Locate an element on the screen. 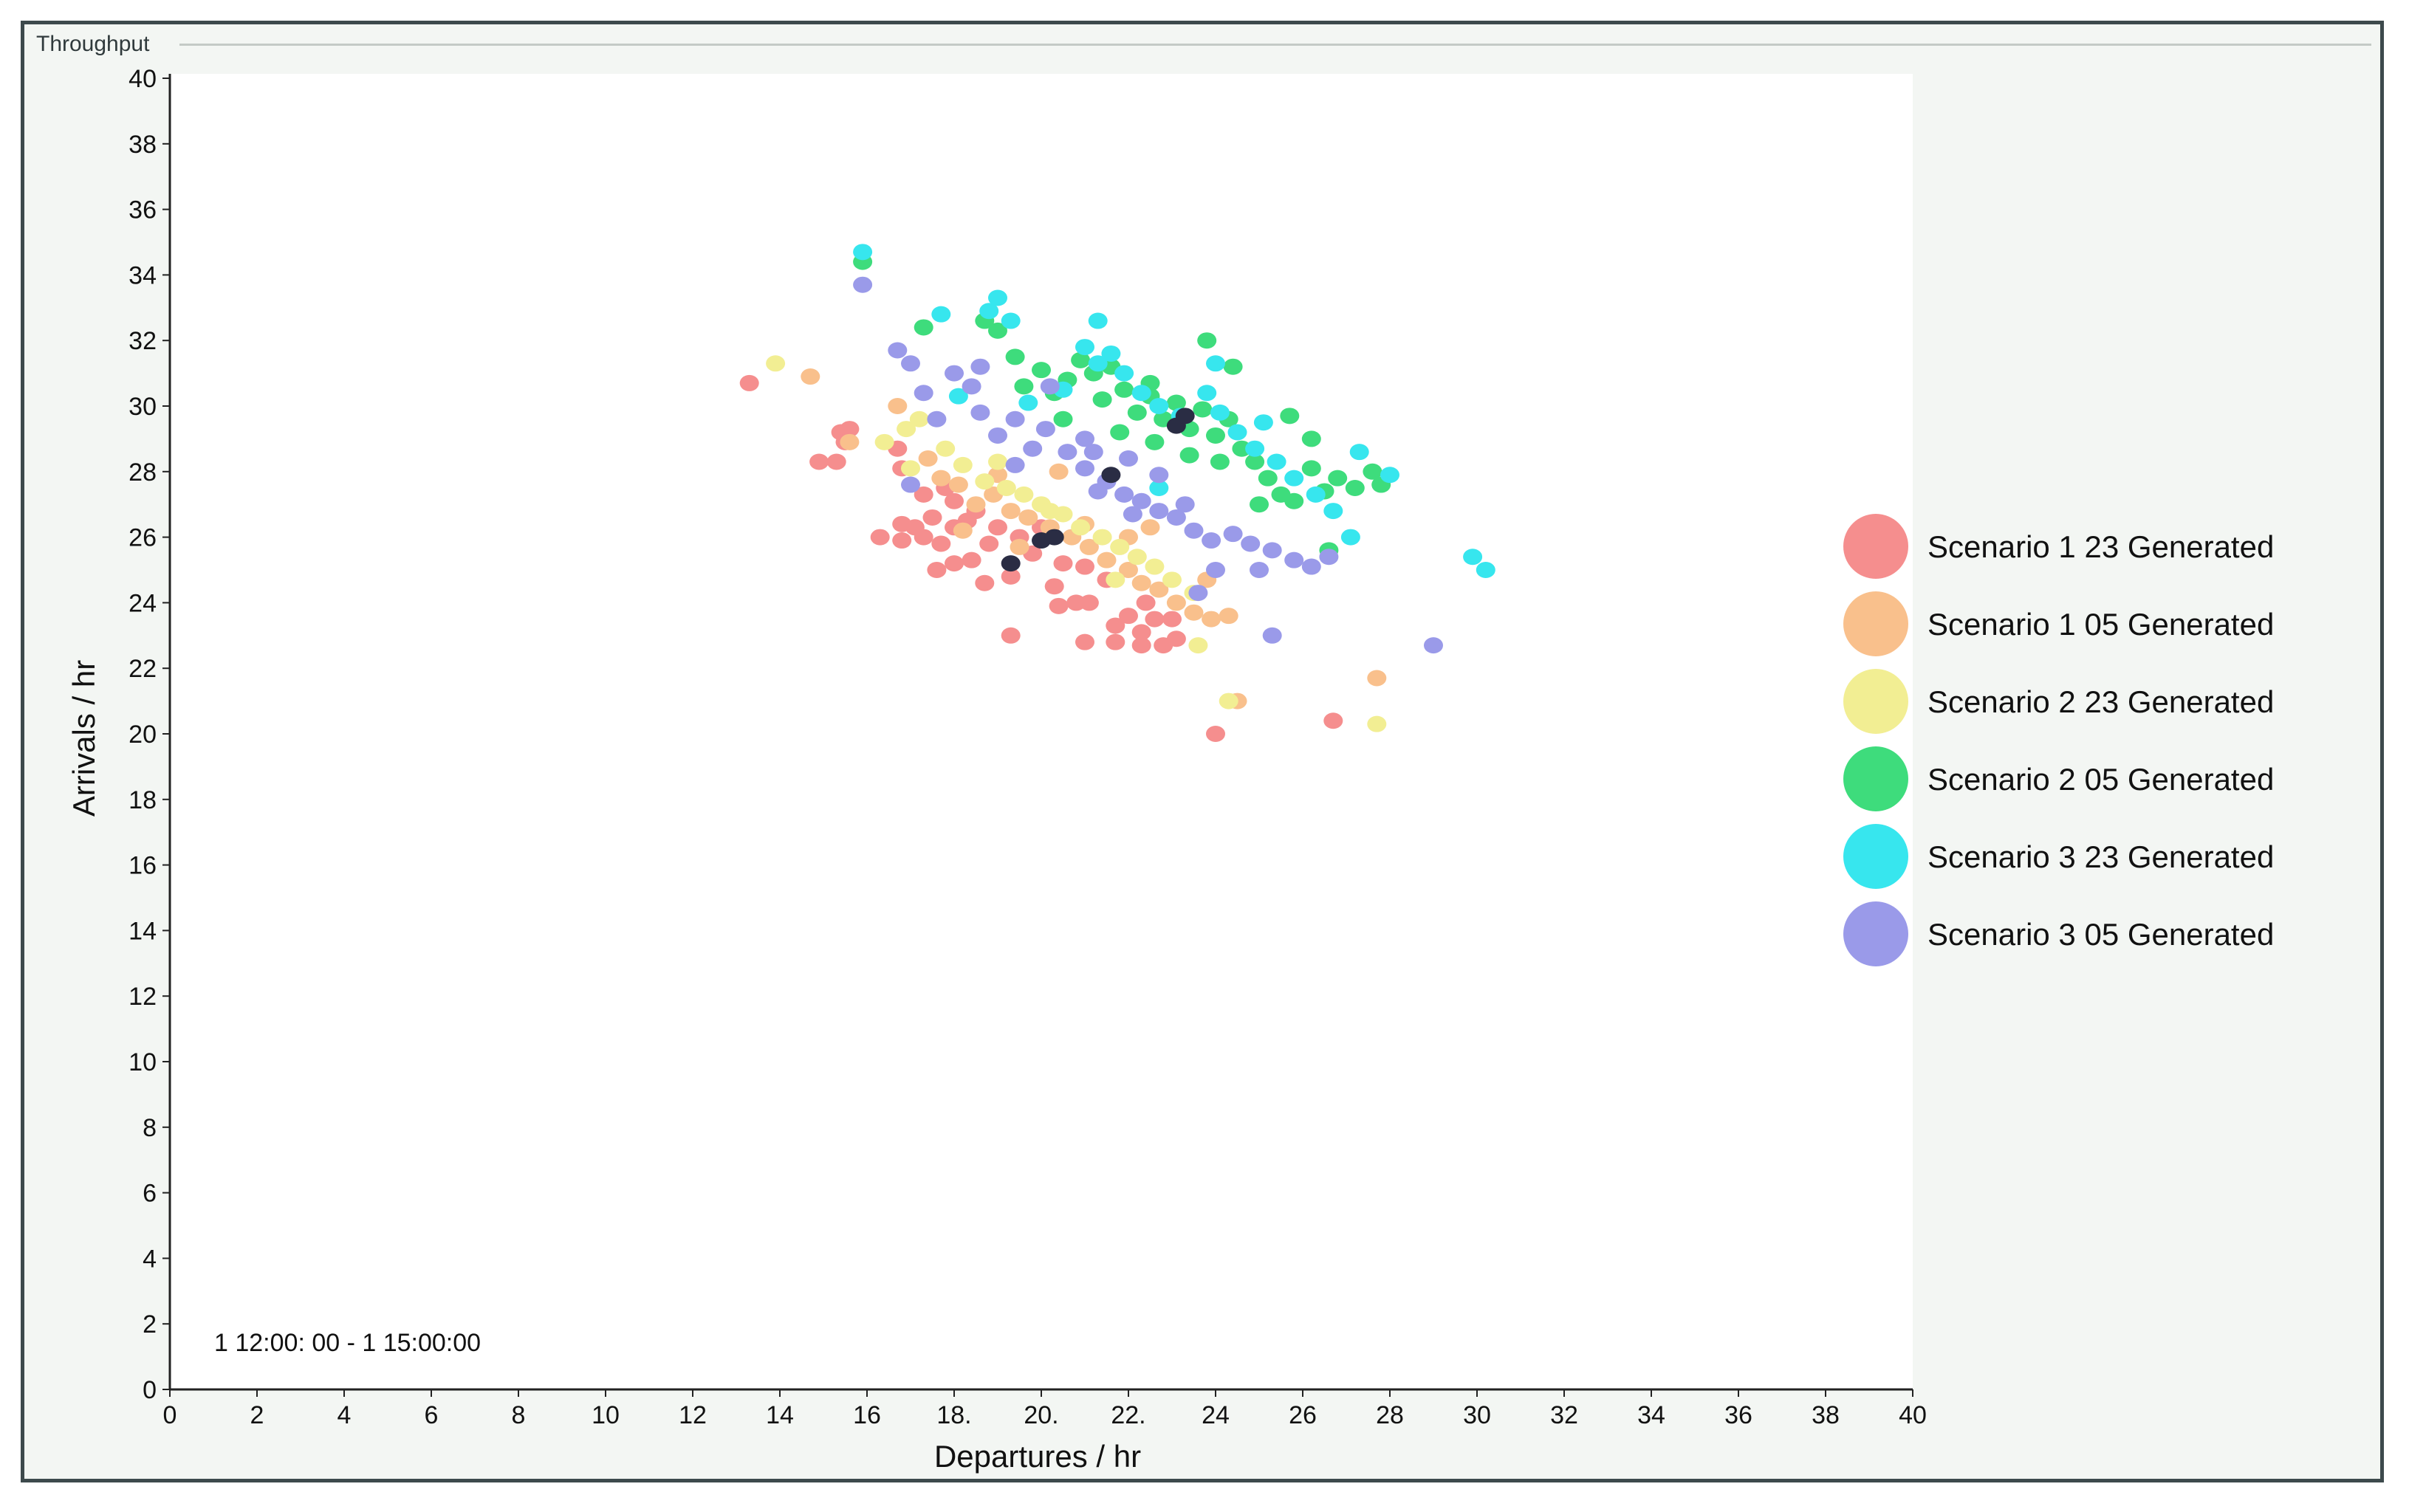 This screenshot has height=1512, width=2409. x-tick-label: 10 is located at coordinates (606, 1415).